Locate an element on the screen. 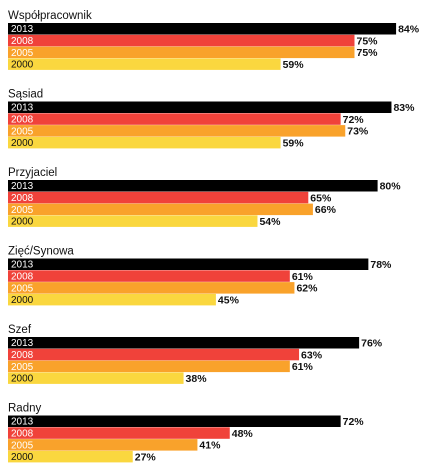 The image size is (422, 469). value-label: 62% is located at coordinates (307, 289).